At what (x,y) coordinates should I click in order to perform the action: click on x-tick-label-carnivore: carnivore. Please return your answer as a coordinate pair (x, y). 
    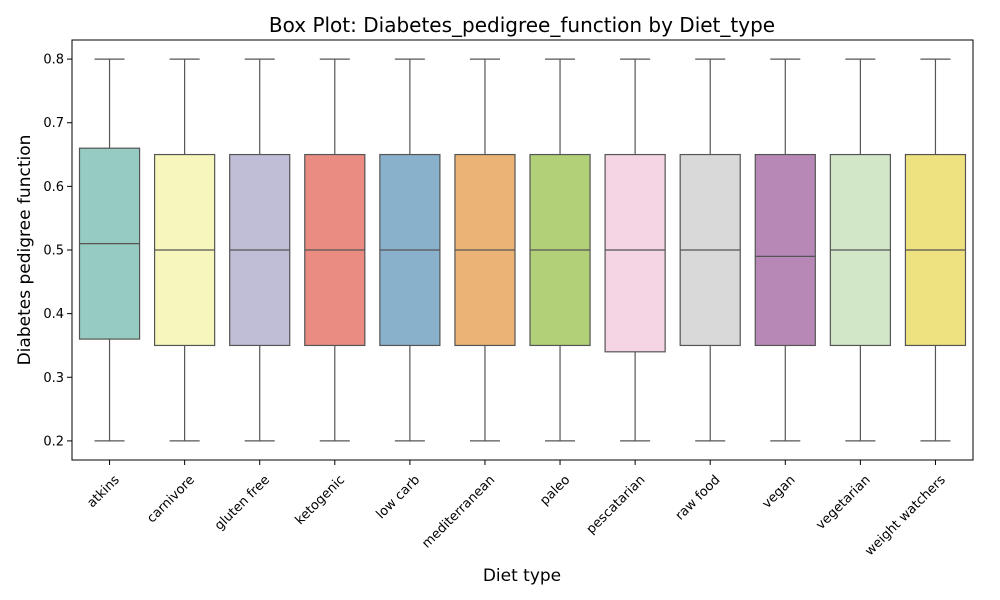
    Looking at the image, I should click on (171, 500).